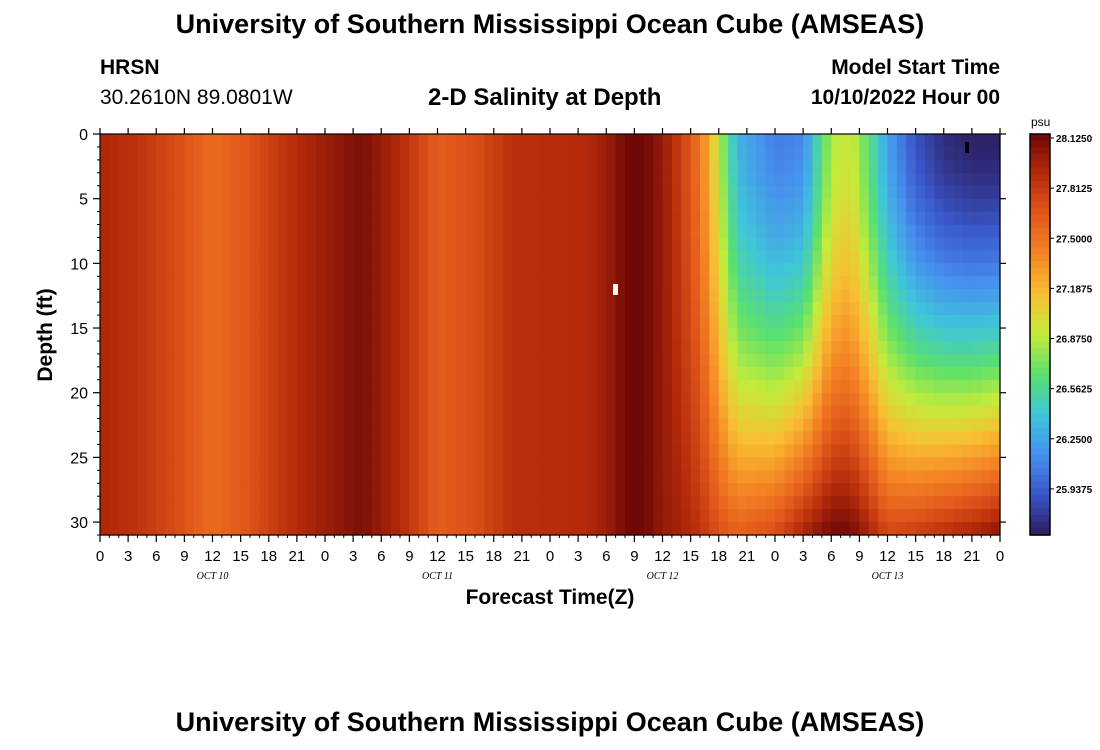  Describe the element at coordinates (79, 264) in the screenshot. I see `y-tick-label: 10` at that location.